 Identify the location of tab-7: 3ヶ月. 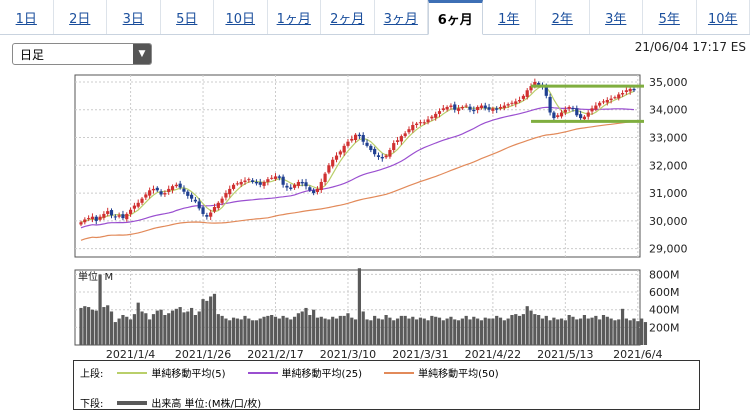
(401, 17).